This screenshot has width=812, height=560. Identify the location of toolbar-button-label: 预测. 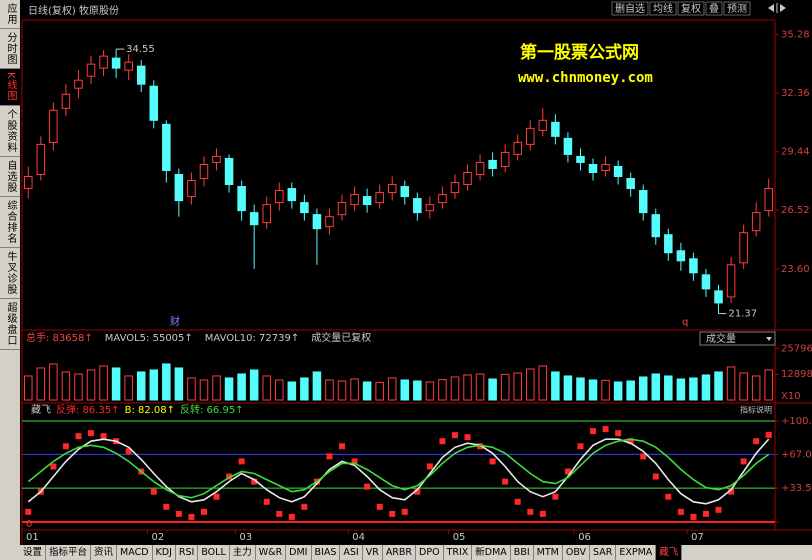
(737, 8).